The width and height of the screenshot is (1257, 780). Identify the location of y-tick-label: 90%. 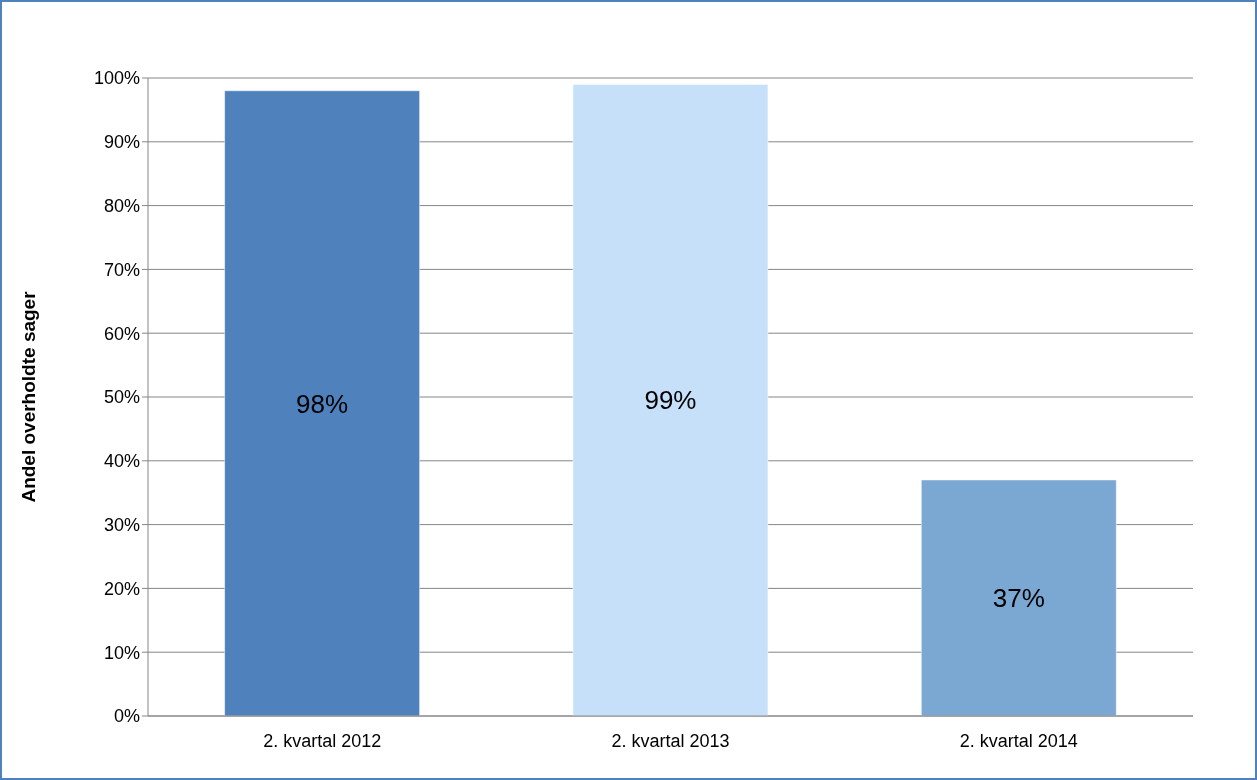
(121, 142).